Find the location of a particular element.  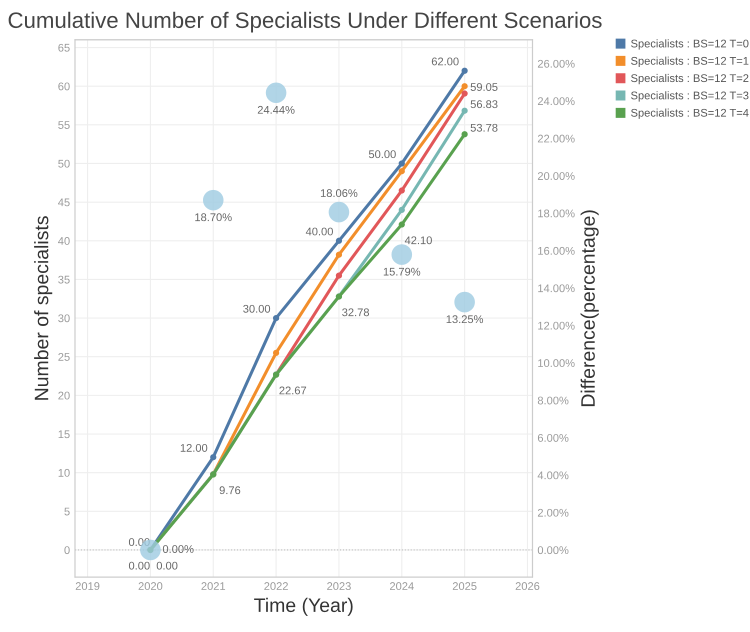

y-tick-label: 60 is located at coordinates (64, 86).